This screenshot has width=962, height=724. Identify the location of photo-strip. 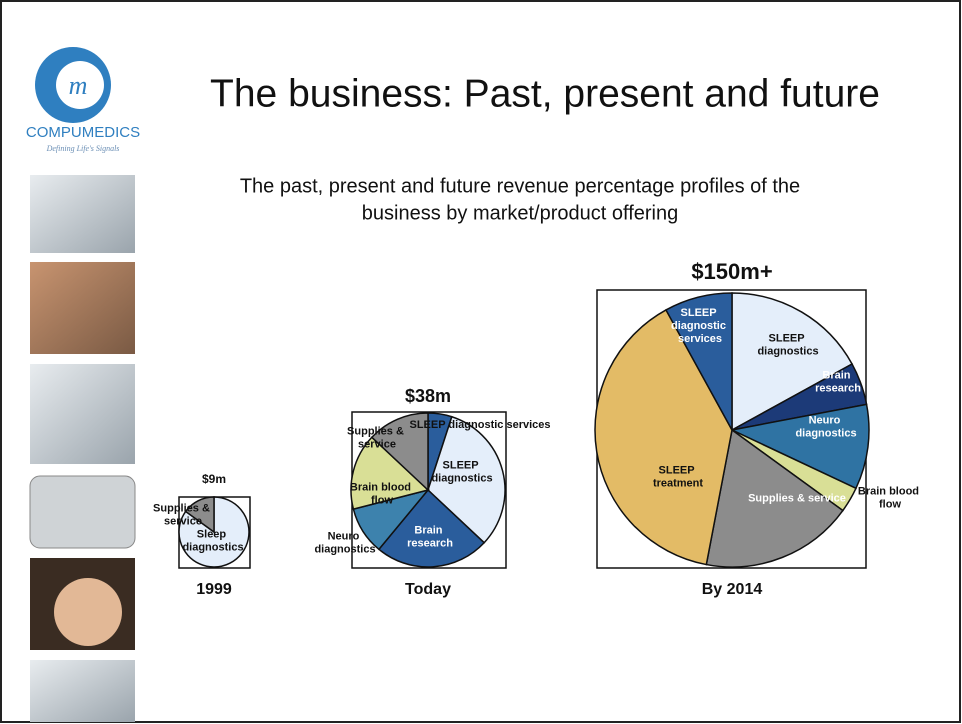
(82, 448).